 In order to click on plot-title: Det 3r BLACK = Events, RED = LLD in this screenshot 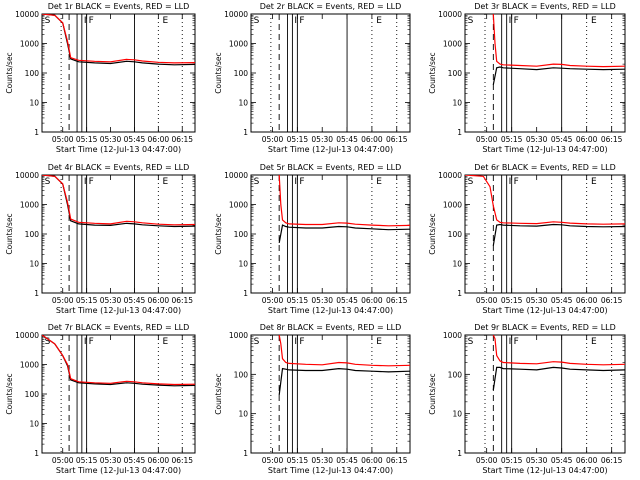, I will do `click(545, 6)`.